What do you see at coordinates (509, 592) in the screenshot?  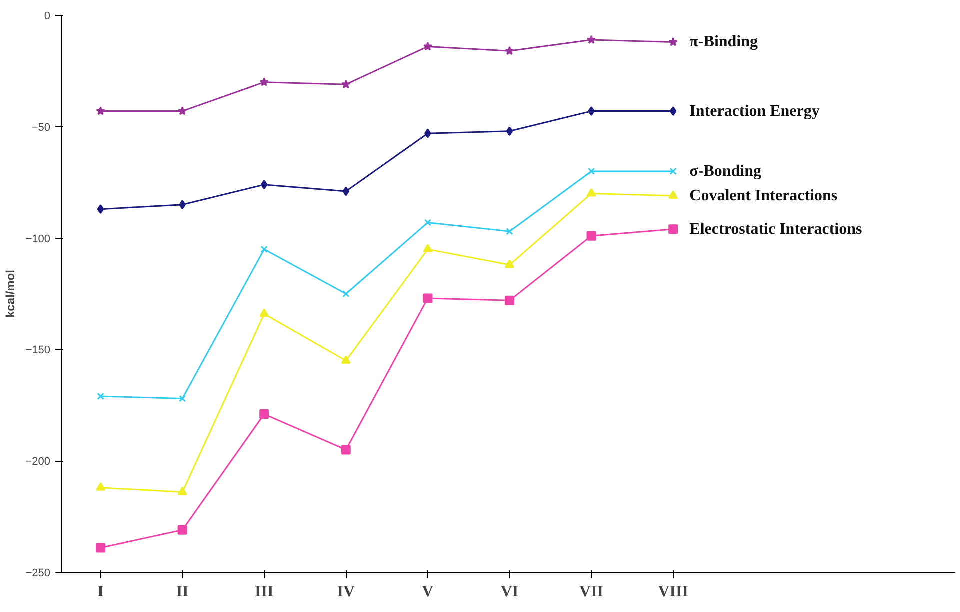 I see `x-tick-label: VI` at bounding box center [509, 592].